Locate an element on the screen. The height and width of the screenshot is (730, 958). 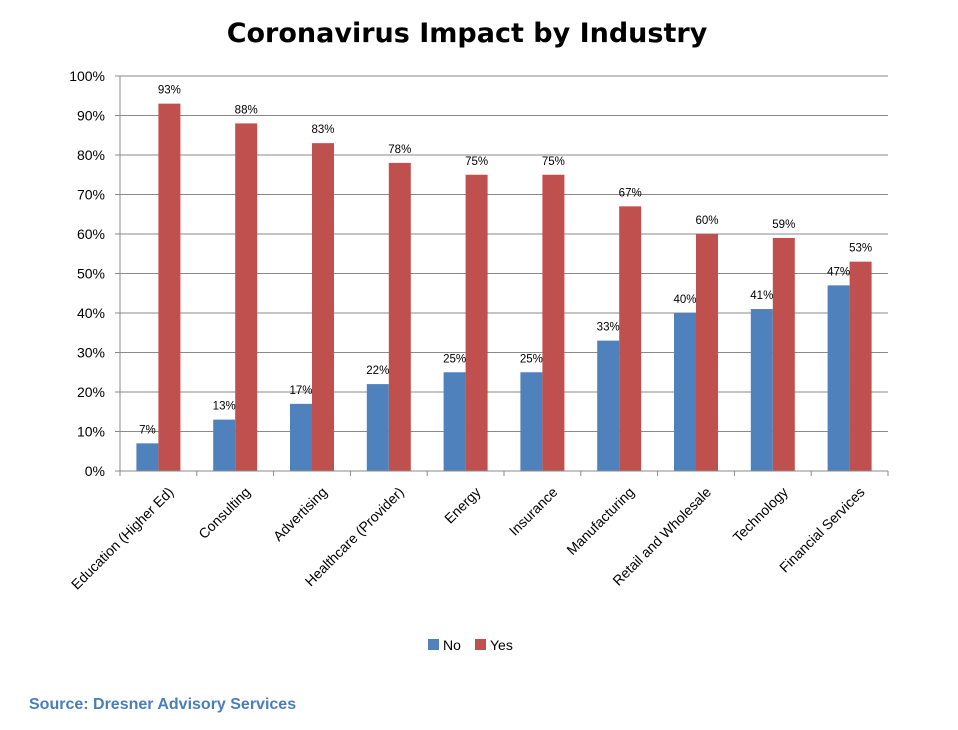
y-axis-ticks: 0% 10% 20% 30% 40% 50% 60% 70% 80% 90% 100% is located at coordinates (94, 273).